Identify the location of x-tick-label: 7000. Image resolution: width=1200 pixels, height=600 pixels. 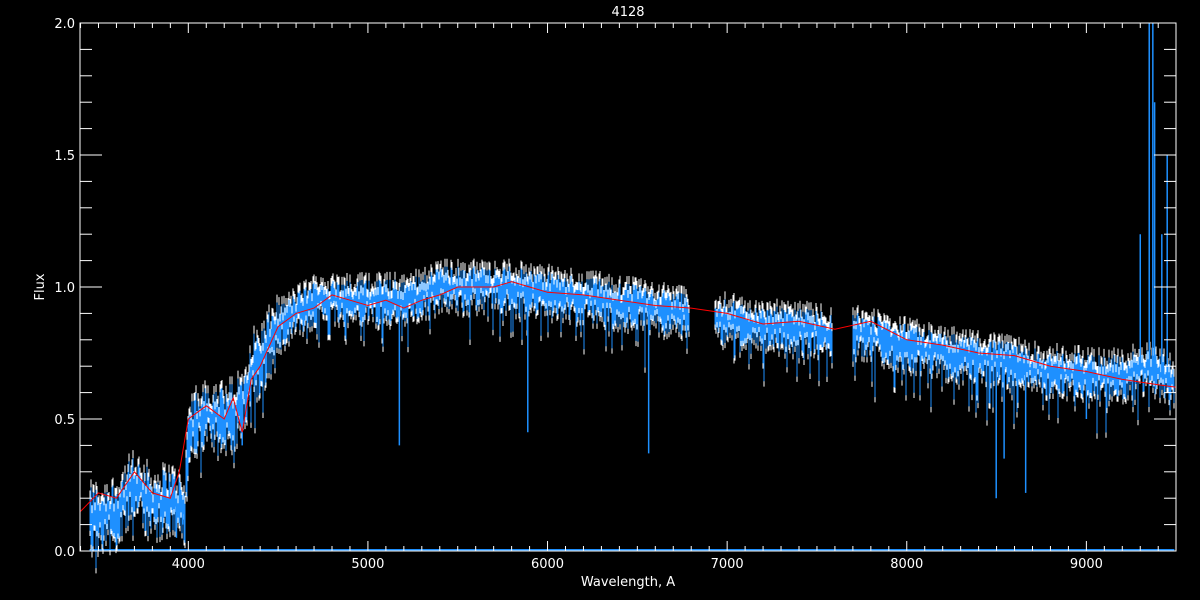
(727, 564).